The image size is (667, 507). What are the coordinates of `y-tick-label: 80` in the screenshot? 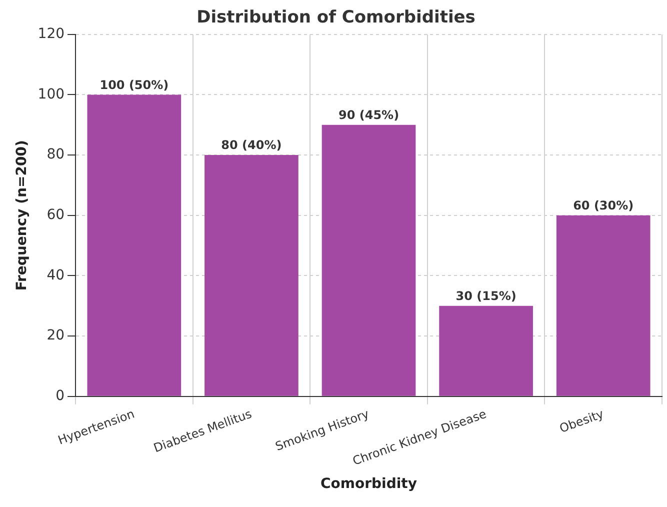 It's located at (55, 154).